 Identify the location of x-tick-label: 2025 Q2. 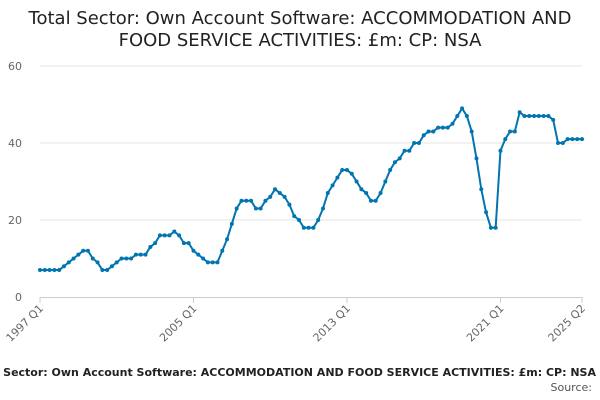
(567, 323).